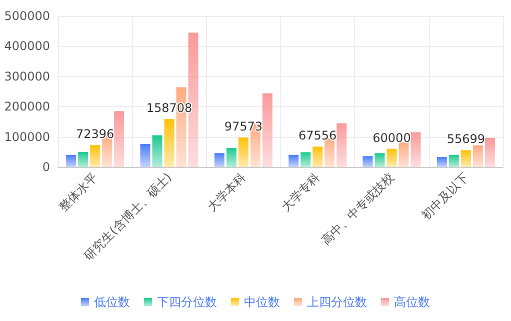  I want to click on legend-label: 上四分位数, so click(337, 302).